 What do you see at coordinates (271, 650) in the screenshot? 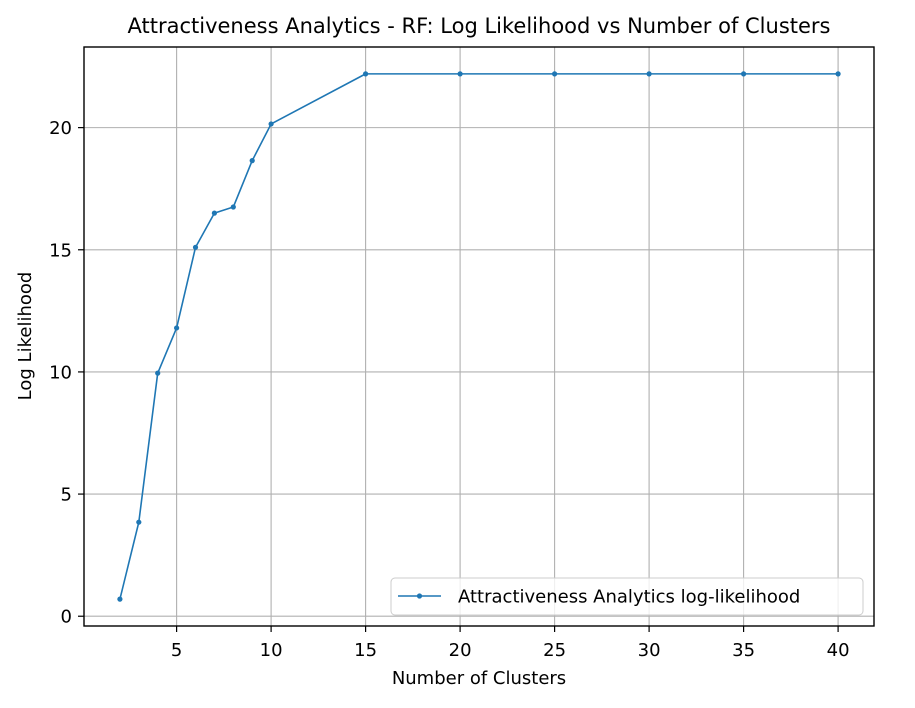
I see `x-tick-label: 10` at bounding box center [271, 650].